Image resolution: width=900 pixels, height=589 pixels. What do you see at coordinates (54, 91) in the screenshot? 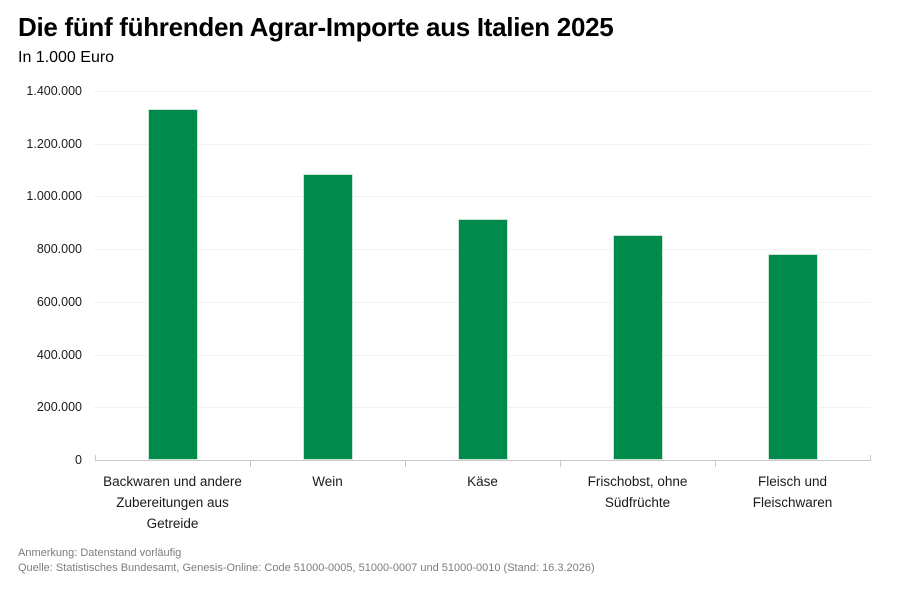
I see `y-axis-tick-label: 1.400.000` at bounding box center [54, 91].